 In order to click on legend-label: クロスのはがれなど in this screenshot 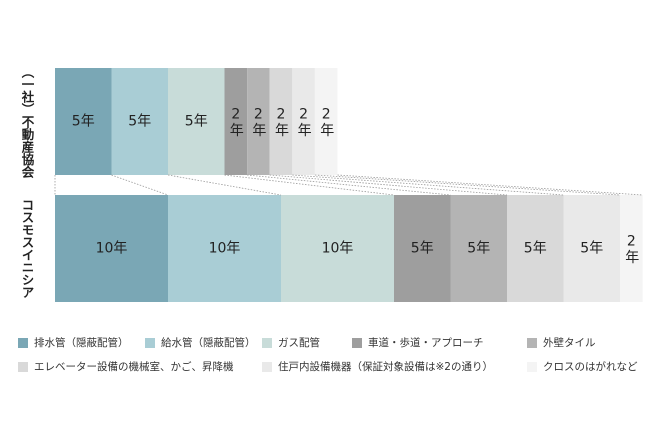, I will do `click(590, 366)`.